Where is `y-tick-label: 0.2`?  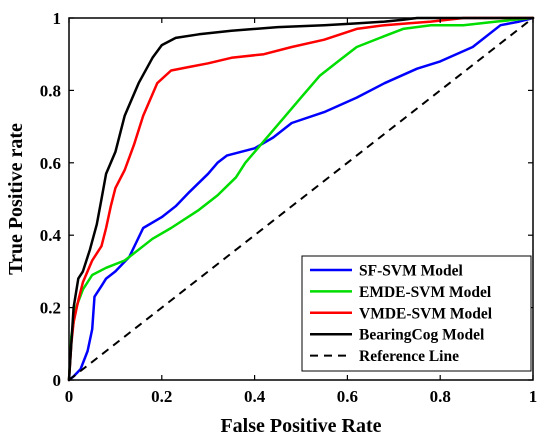 y-tick-label: 0.2 is located at coordinates (50, 308).